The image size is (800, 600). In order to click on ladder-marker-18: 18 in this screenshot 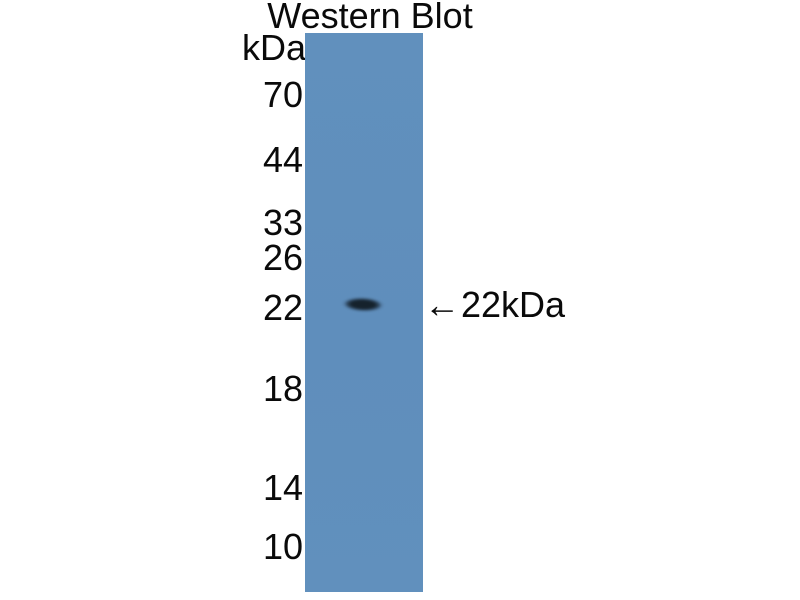, I will do `click(282, 388)`.